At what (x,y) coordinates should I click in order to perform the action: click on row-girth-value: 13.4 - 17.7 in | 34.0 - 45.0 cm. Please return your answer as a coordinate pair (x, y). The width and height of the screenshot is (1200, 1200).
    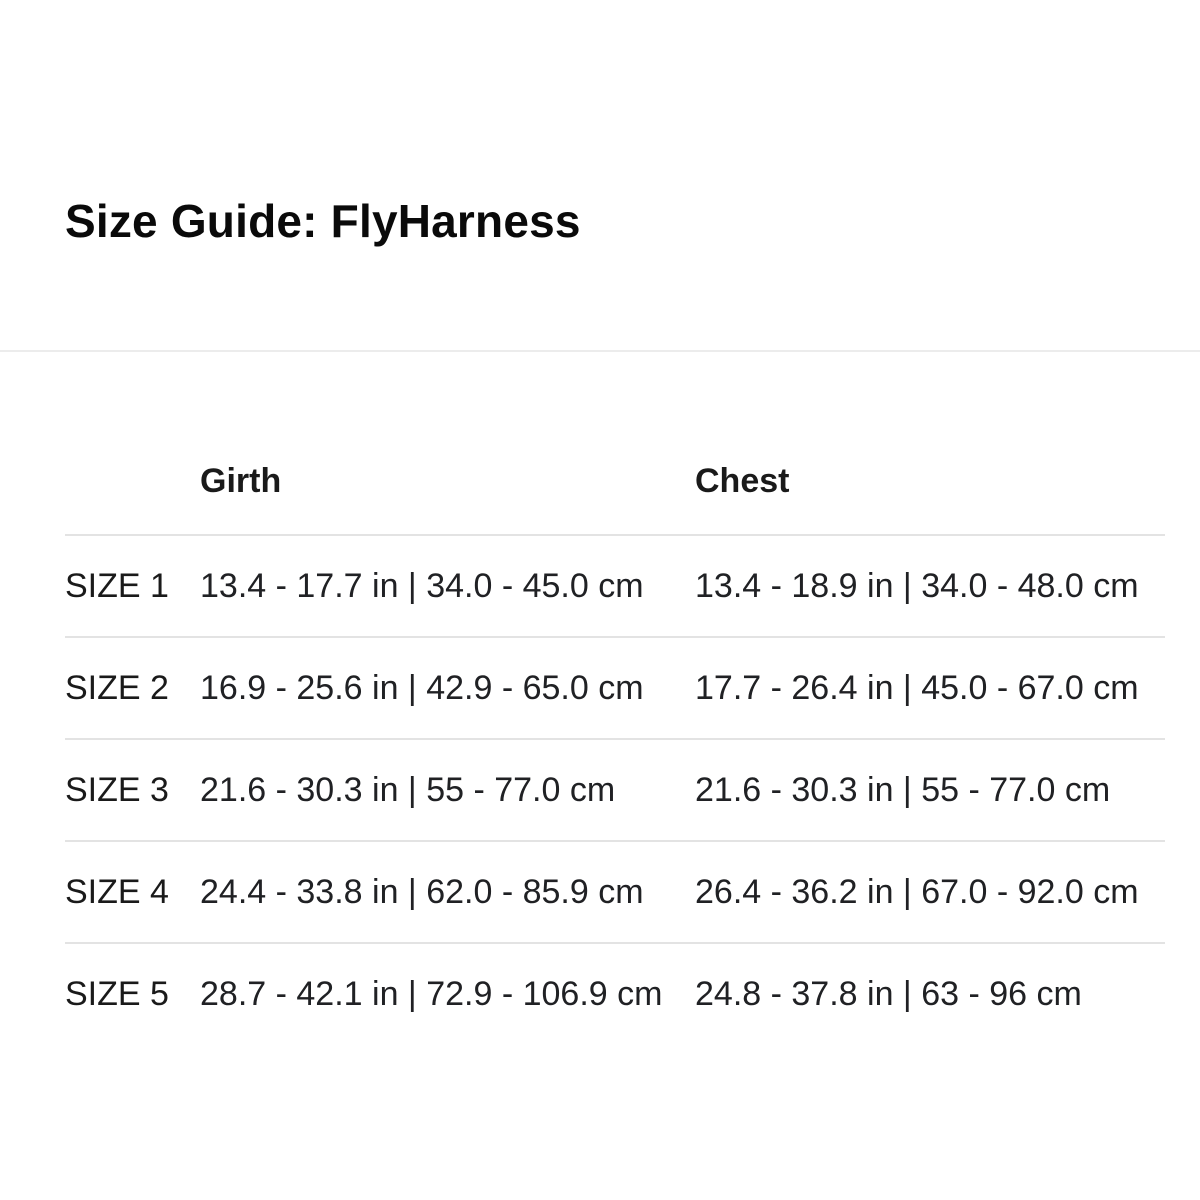
    Looking at the image, I should click on (422, 585).